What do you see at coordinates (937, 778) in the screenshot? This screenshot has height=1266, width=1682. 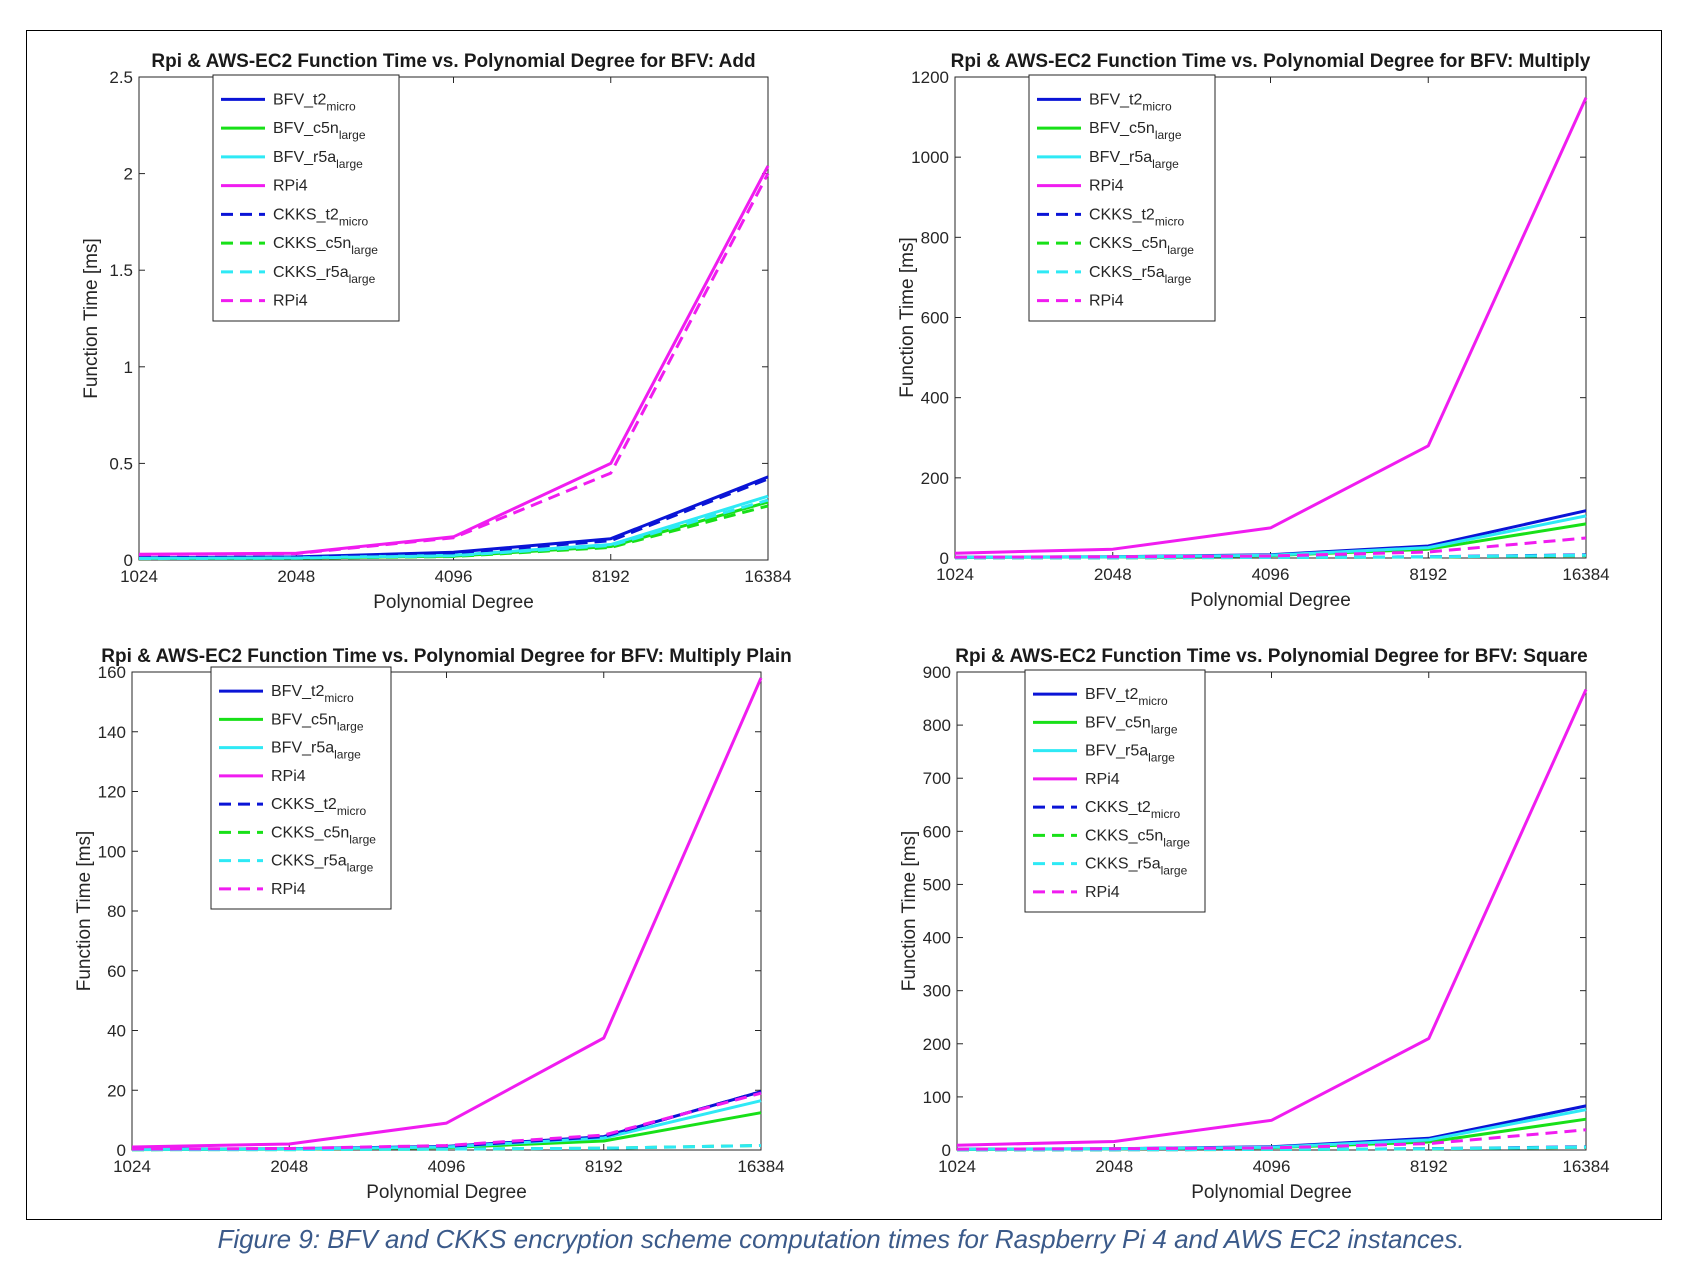 I see `y-tick-label: 700` at bounding box center [937, 778].